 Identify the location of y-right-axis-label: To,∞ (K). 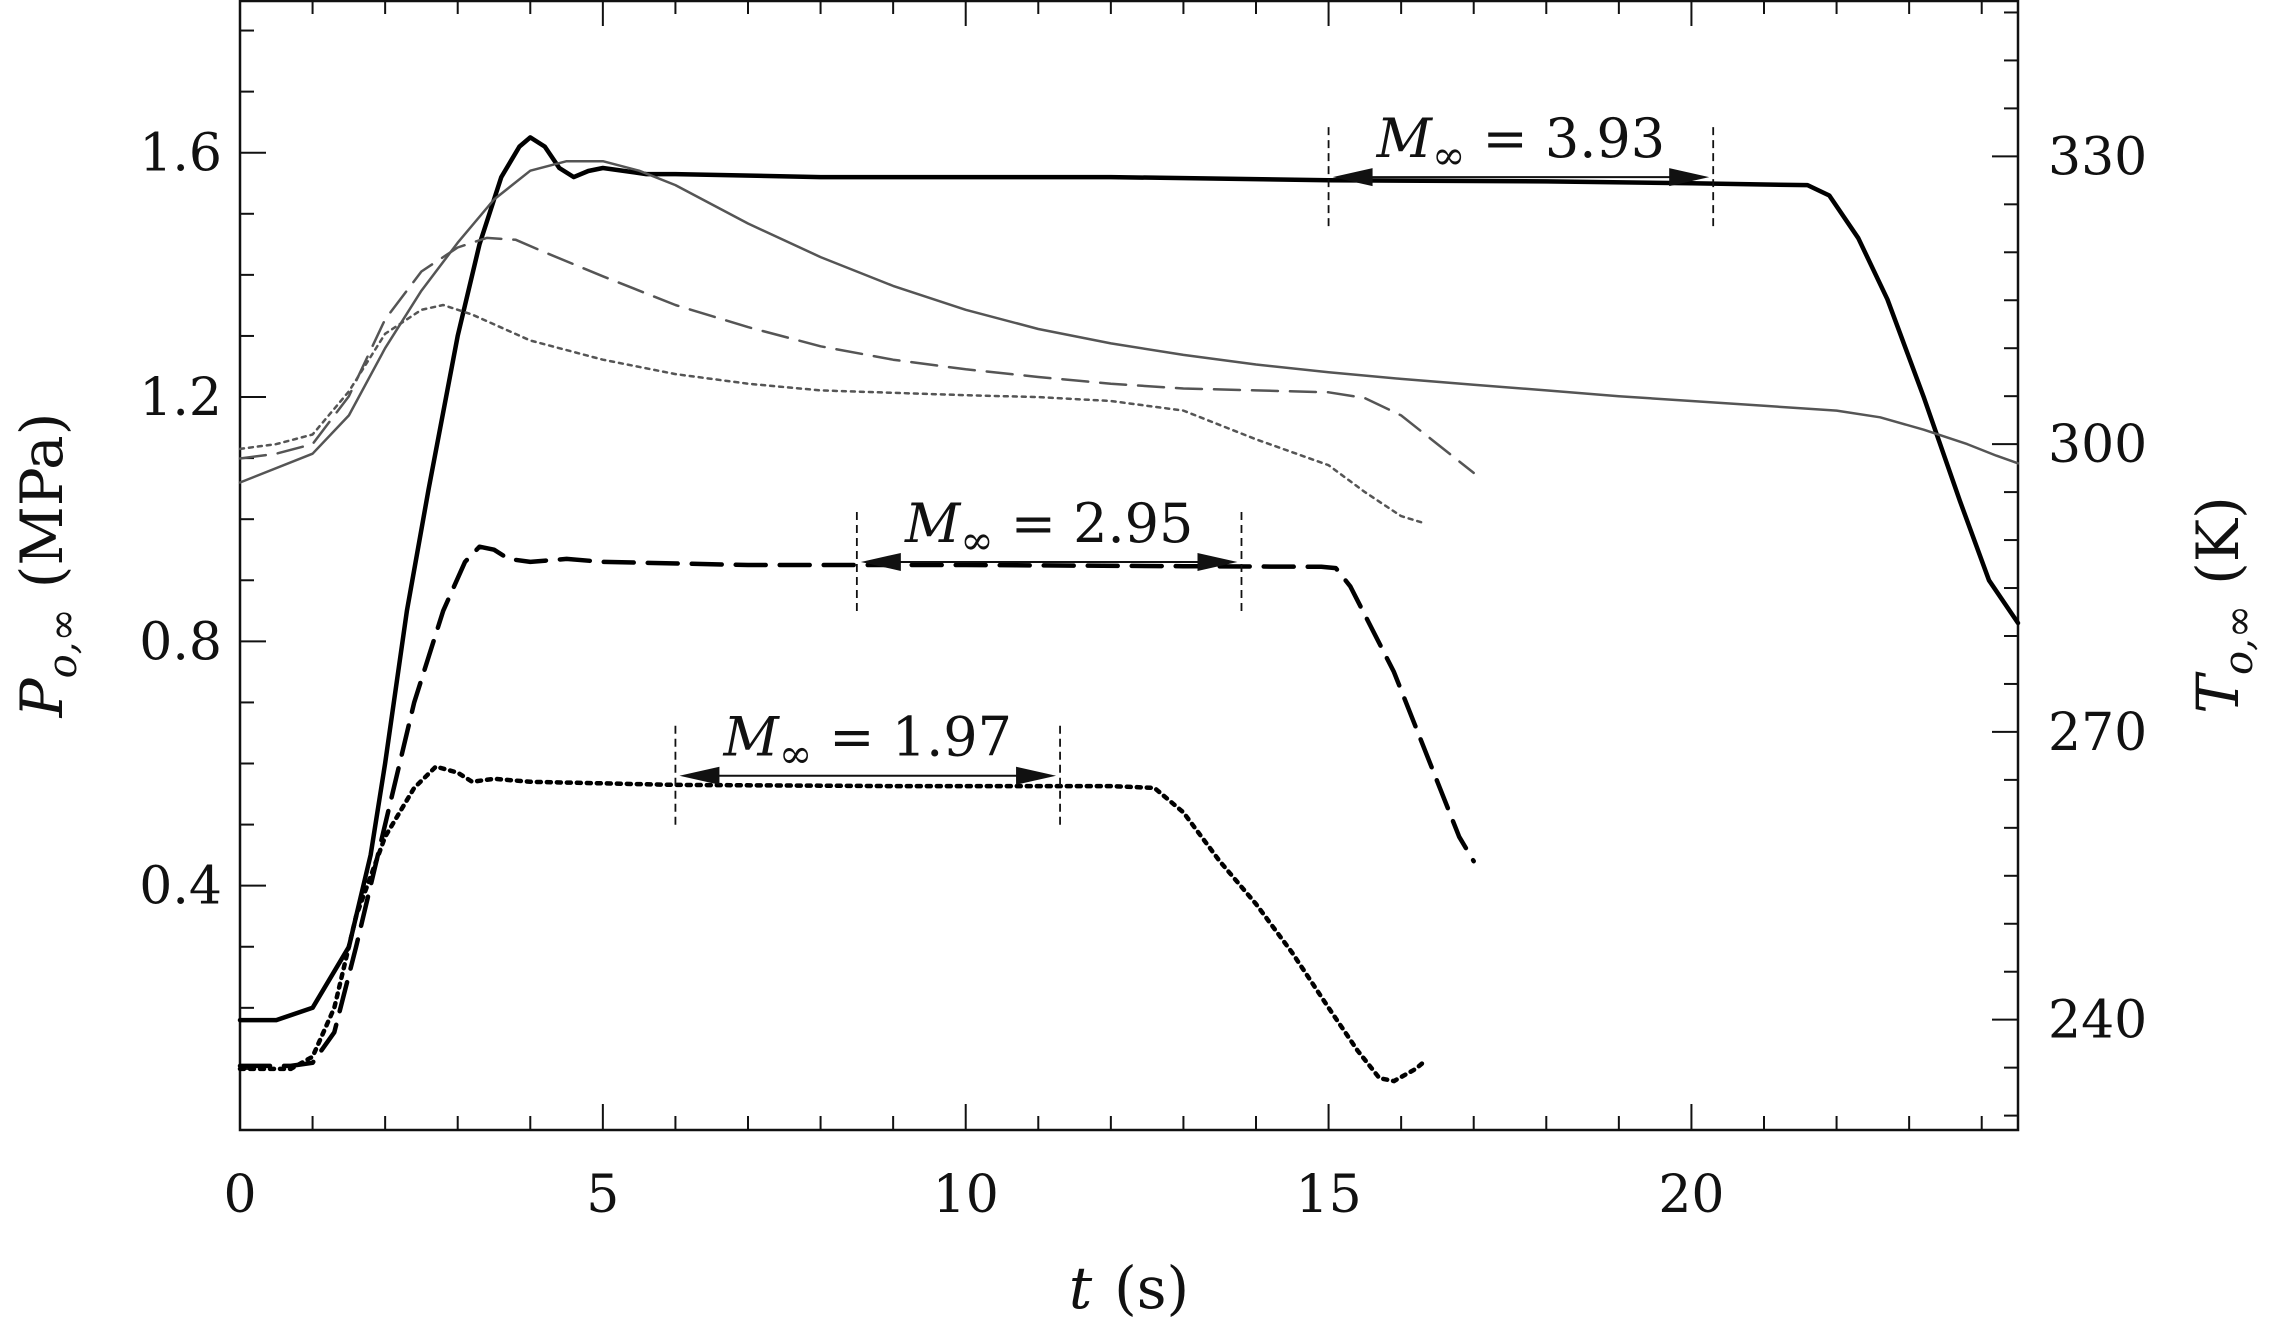
(2223, 604).